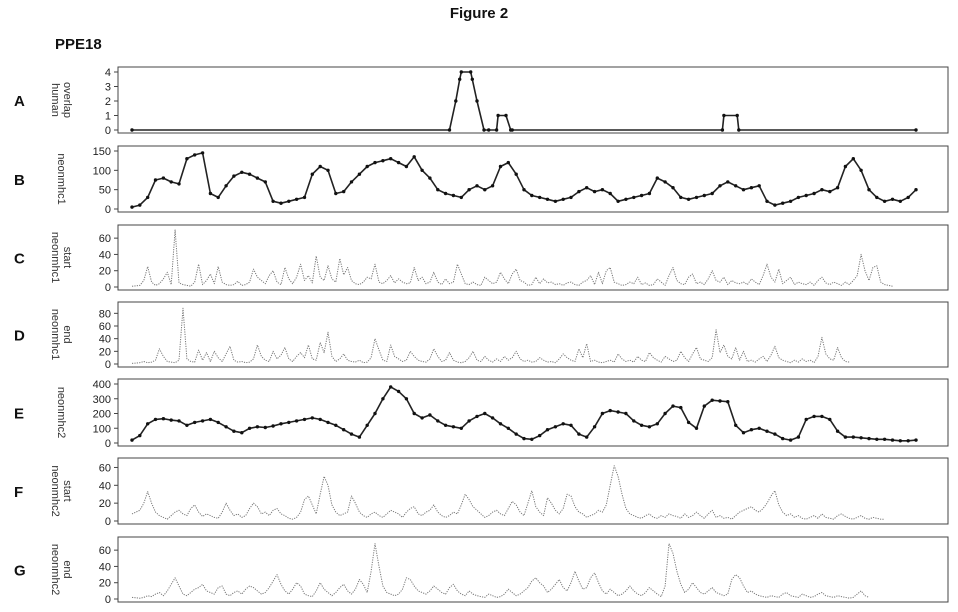 The height and width of the screenshot is (612, 958). I want to click on y-axis-label: neonmhc1, so click(61, 178).